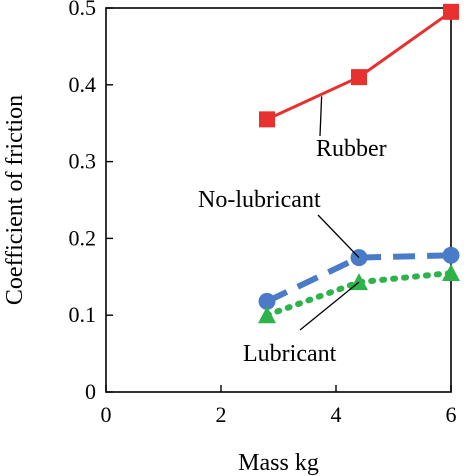 The height and width of the screenshot is (476, 474). What do you see at coordinates (451, 414) in the screenshot?
I see `x-tick-label: 6` at bounding box center [451, 414].